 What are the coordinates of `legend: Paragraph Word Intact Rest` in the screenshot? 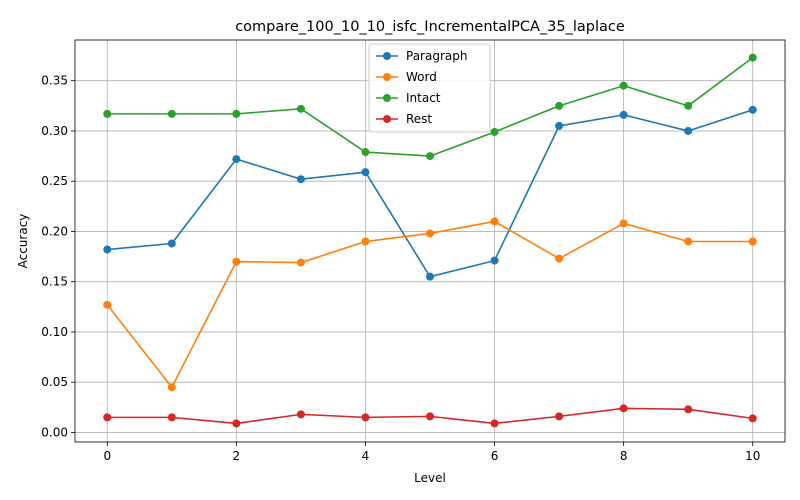 It's located at (429, 88).